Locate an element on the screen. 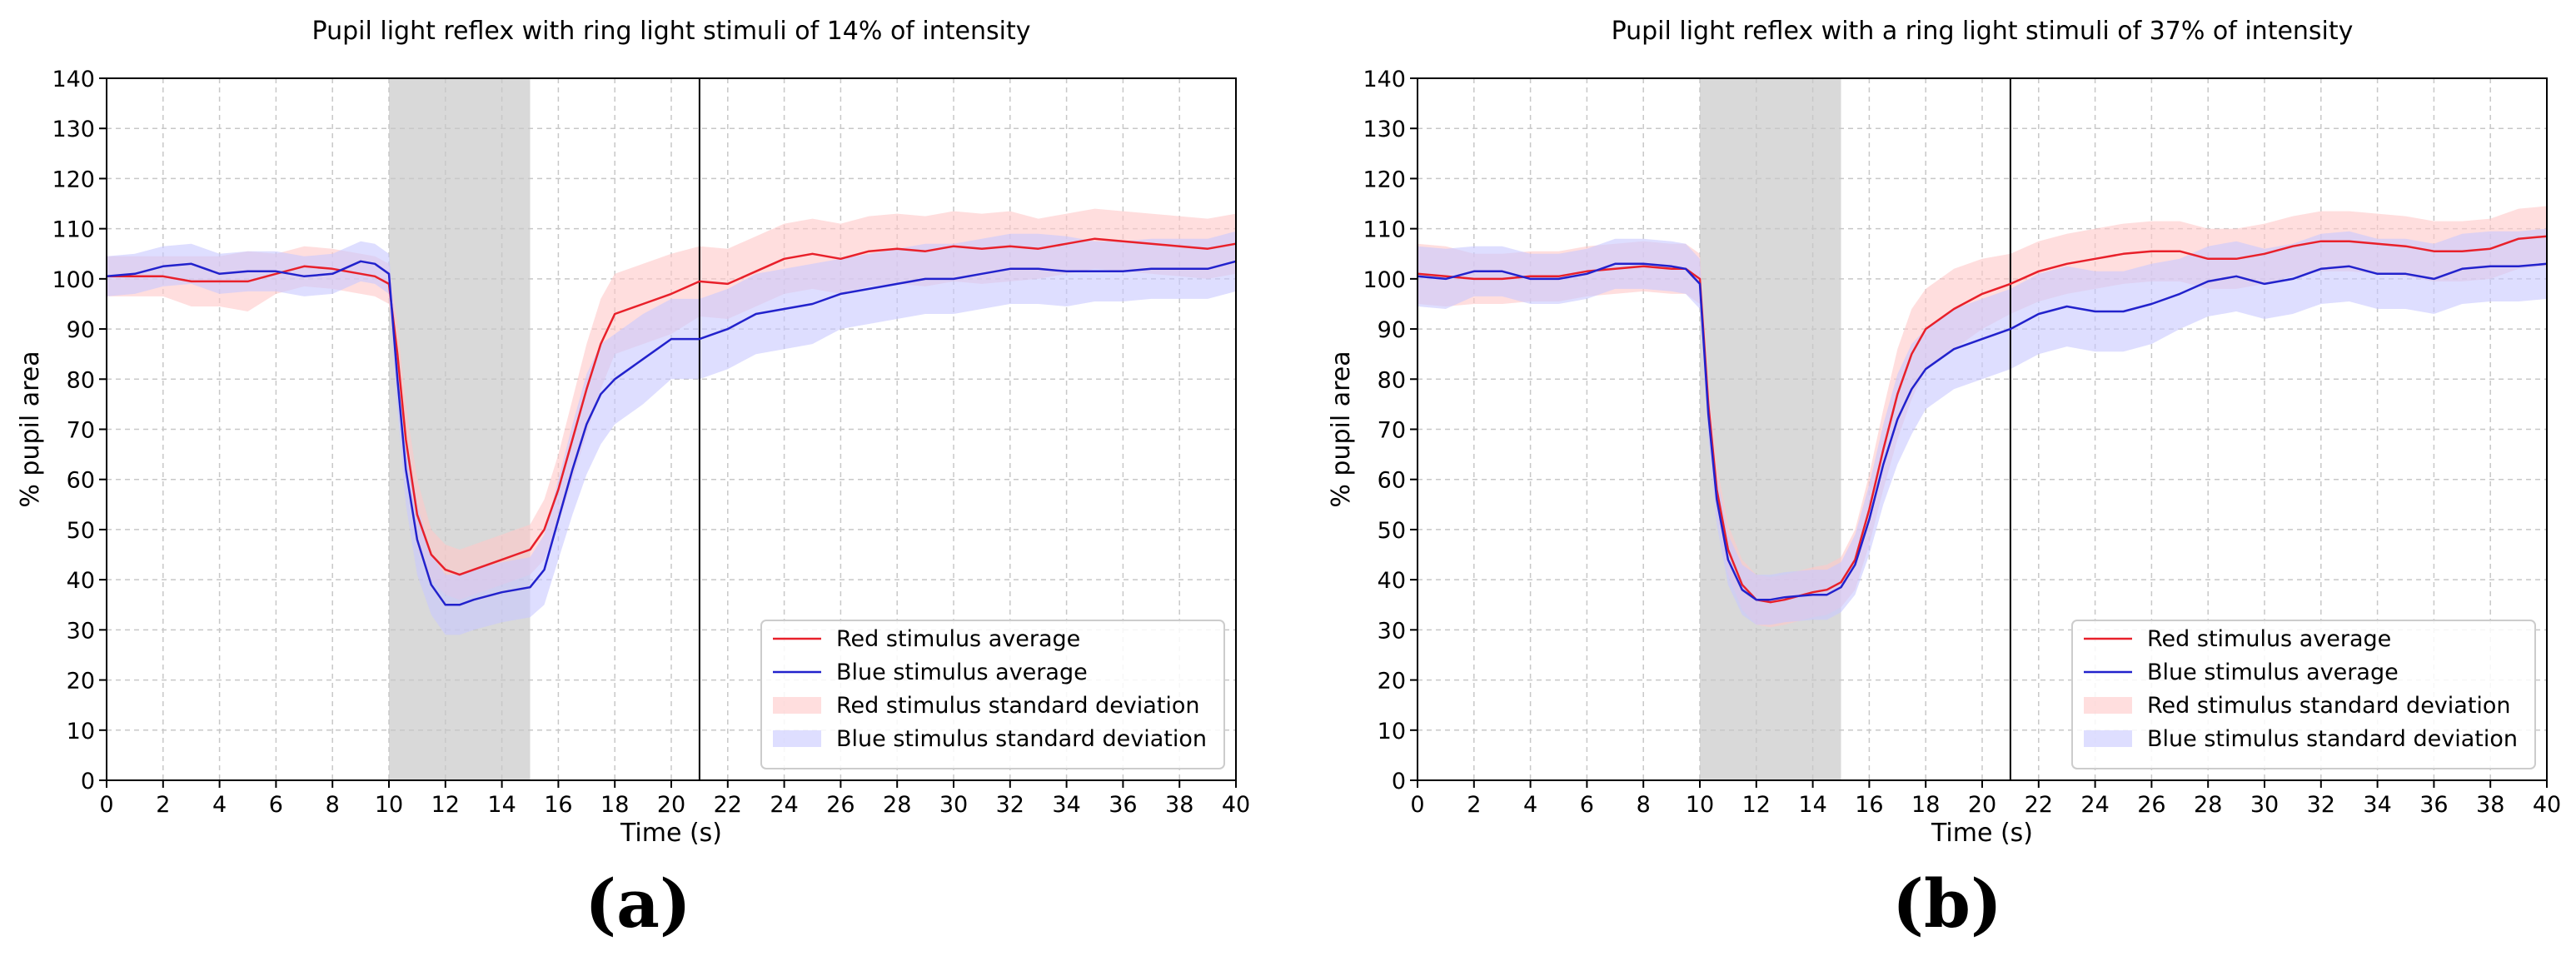  panel-label-b: (b) is located at coordinates (1947, 904).